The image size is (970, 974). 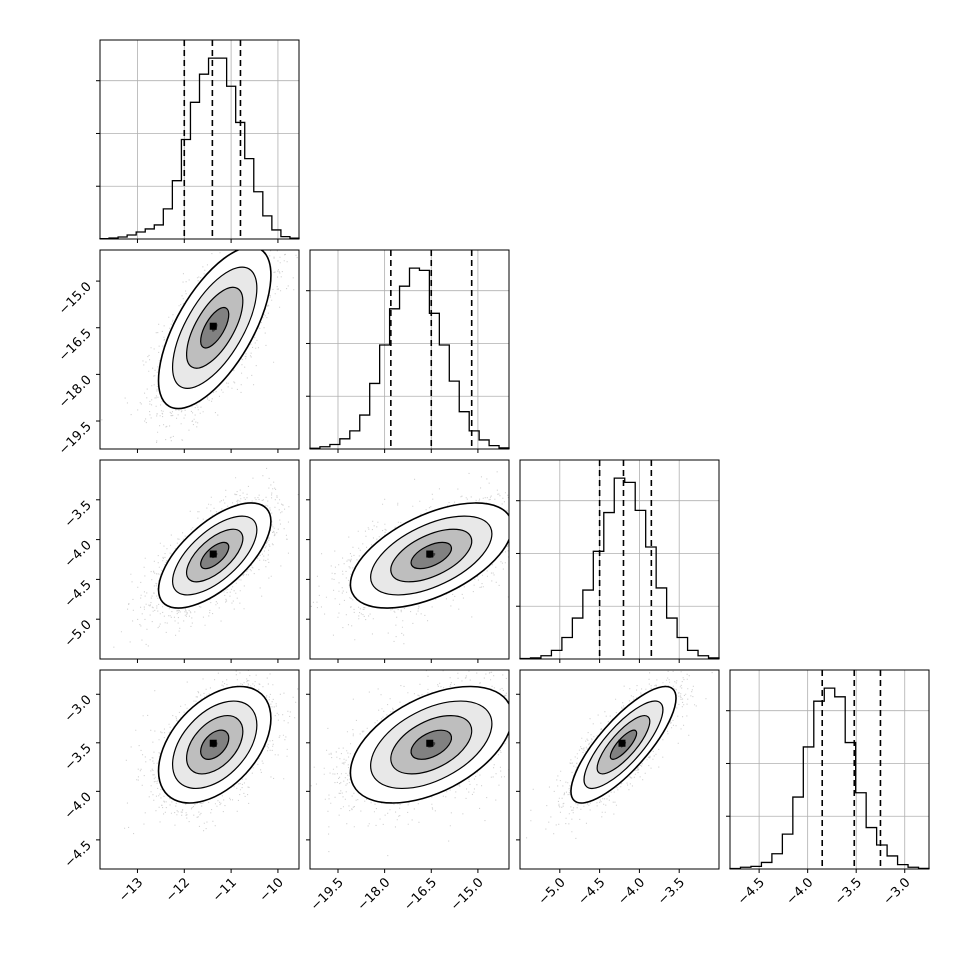 I want to click on y-tick-label: −5.0, so click(x=78, y=633).